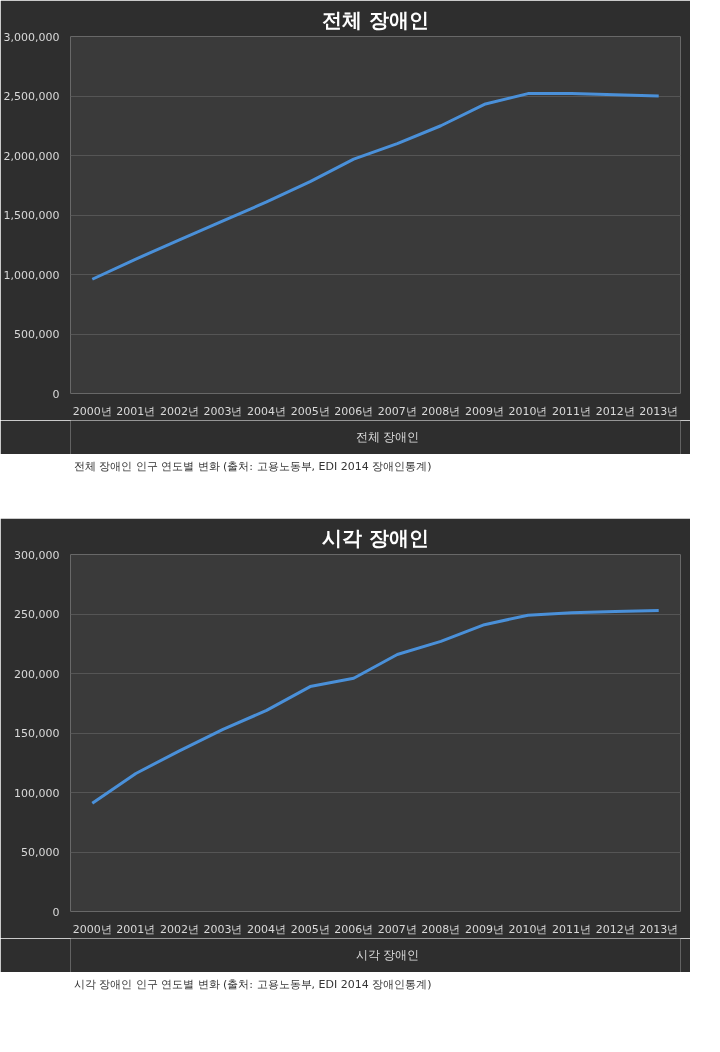  What do you see at coordinates (40, 852) in the screenshot?
I see `y-tick-label: 50,000` at bounding box center [40, 852].